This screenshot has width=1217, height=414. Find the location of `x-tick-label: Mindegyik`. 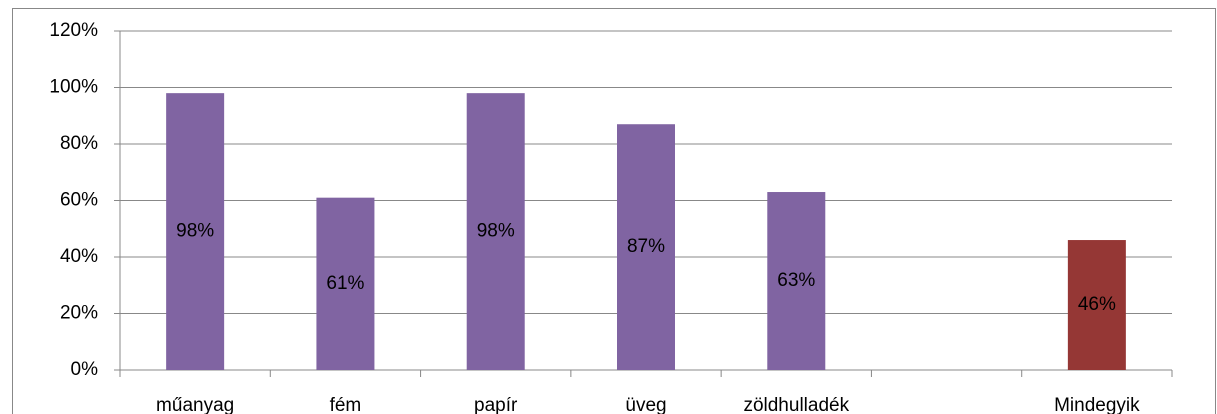

x-tick-label: Mindegyik is located at coordinates (1097, 404).